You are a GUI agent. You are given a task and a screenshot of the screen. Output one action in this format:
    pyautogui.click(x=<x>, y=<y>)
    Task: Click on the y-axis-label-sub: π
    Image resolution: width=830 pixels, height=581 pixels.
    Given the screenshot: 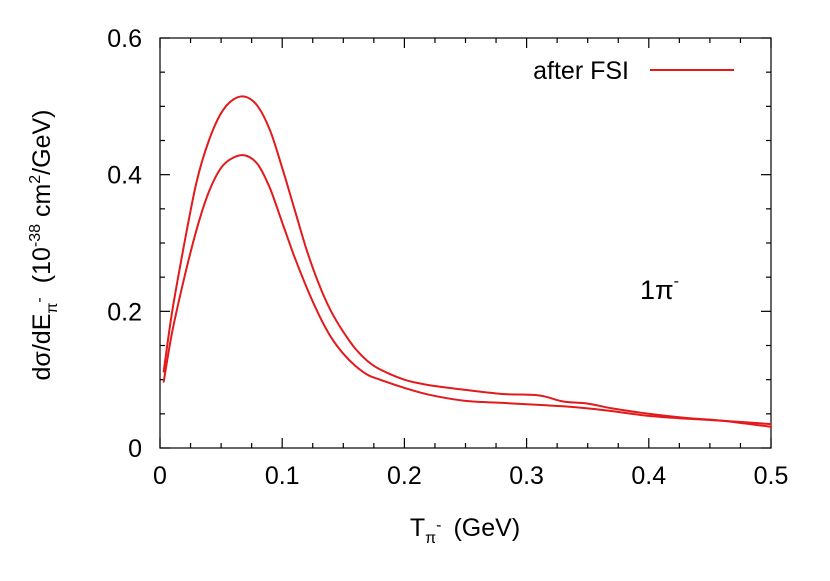 What is the action you would take?
    pyautogui.click(x=52, y=308)
    